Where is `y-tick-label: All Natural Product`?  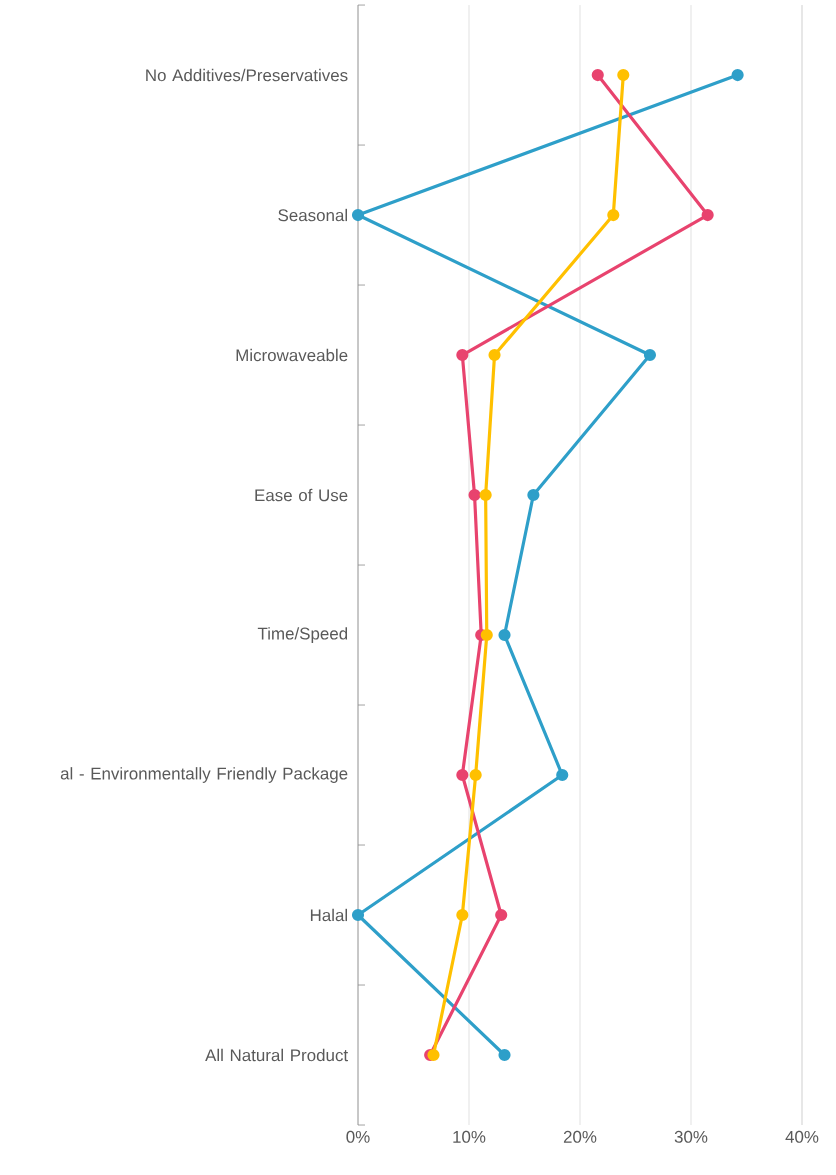
y-tick-label: All Natural Product is located at coordinates (276, 1055).